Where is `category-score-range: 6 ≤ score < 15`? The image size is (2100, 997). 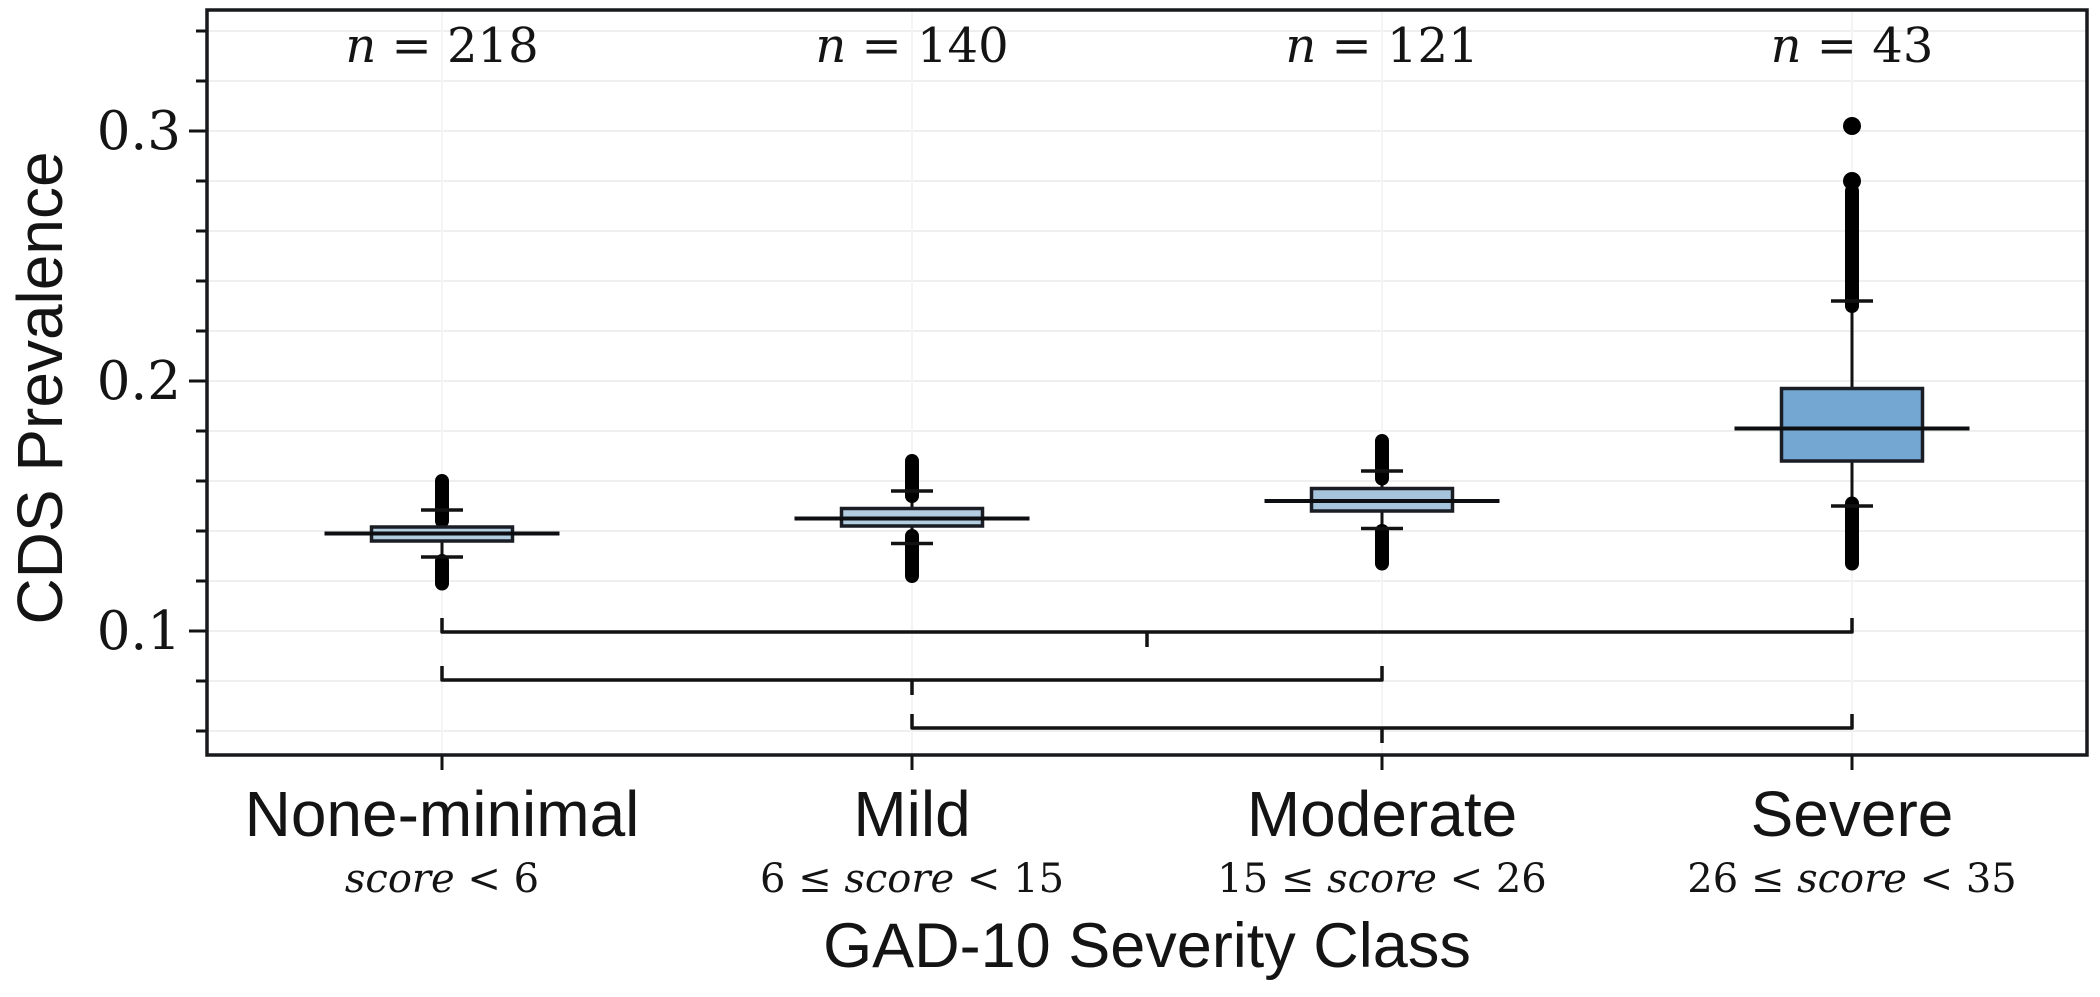
category-score-range: 6 ≤ score < 15 is located at coordinates (912, 879).